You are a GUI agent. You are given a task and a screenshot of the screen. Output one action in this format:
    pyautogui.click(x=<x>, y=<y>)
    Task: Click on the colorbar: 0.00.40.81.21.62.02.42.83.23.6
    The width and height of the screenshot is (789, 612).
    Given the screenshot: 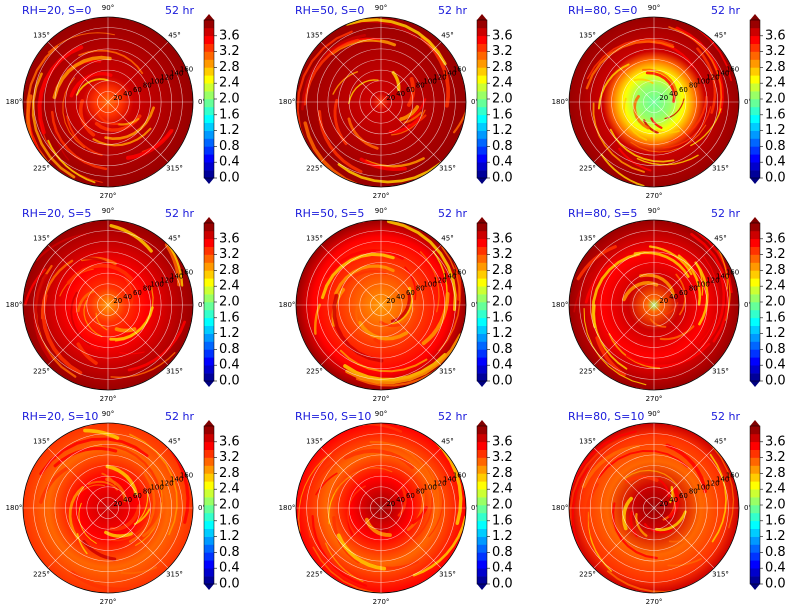 What is the action you would take?
    pyautogui.click(x=767, y=506)
    